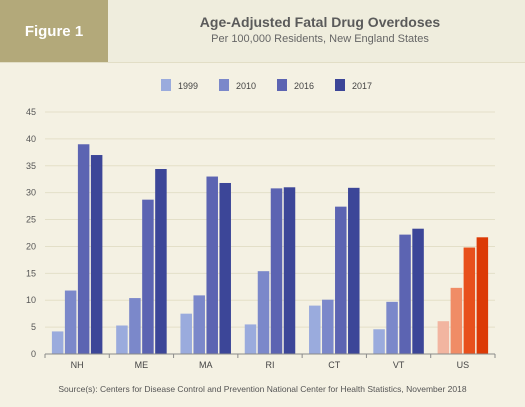  What do you see at coordinates (320, 22) in the screenshot?
I see `chart-title: Age-Adjusted Fatal Drug Overdoses` at bounding box center [320, 22].